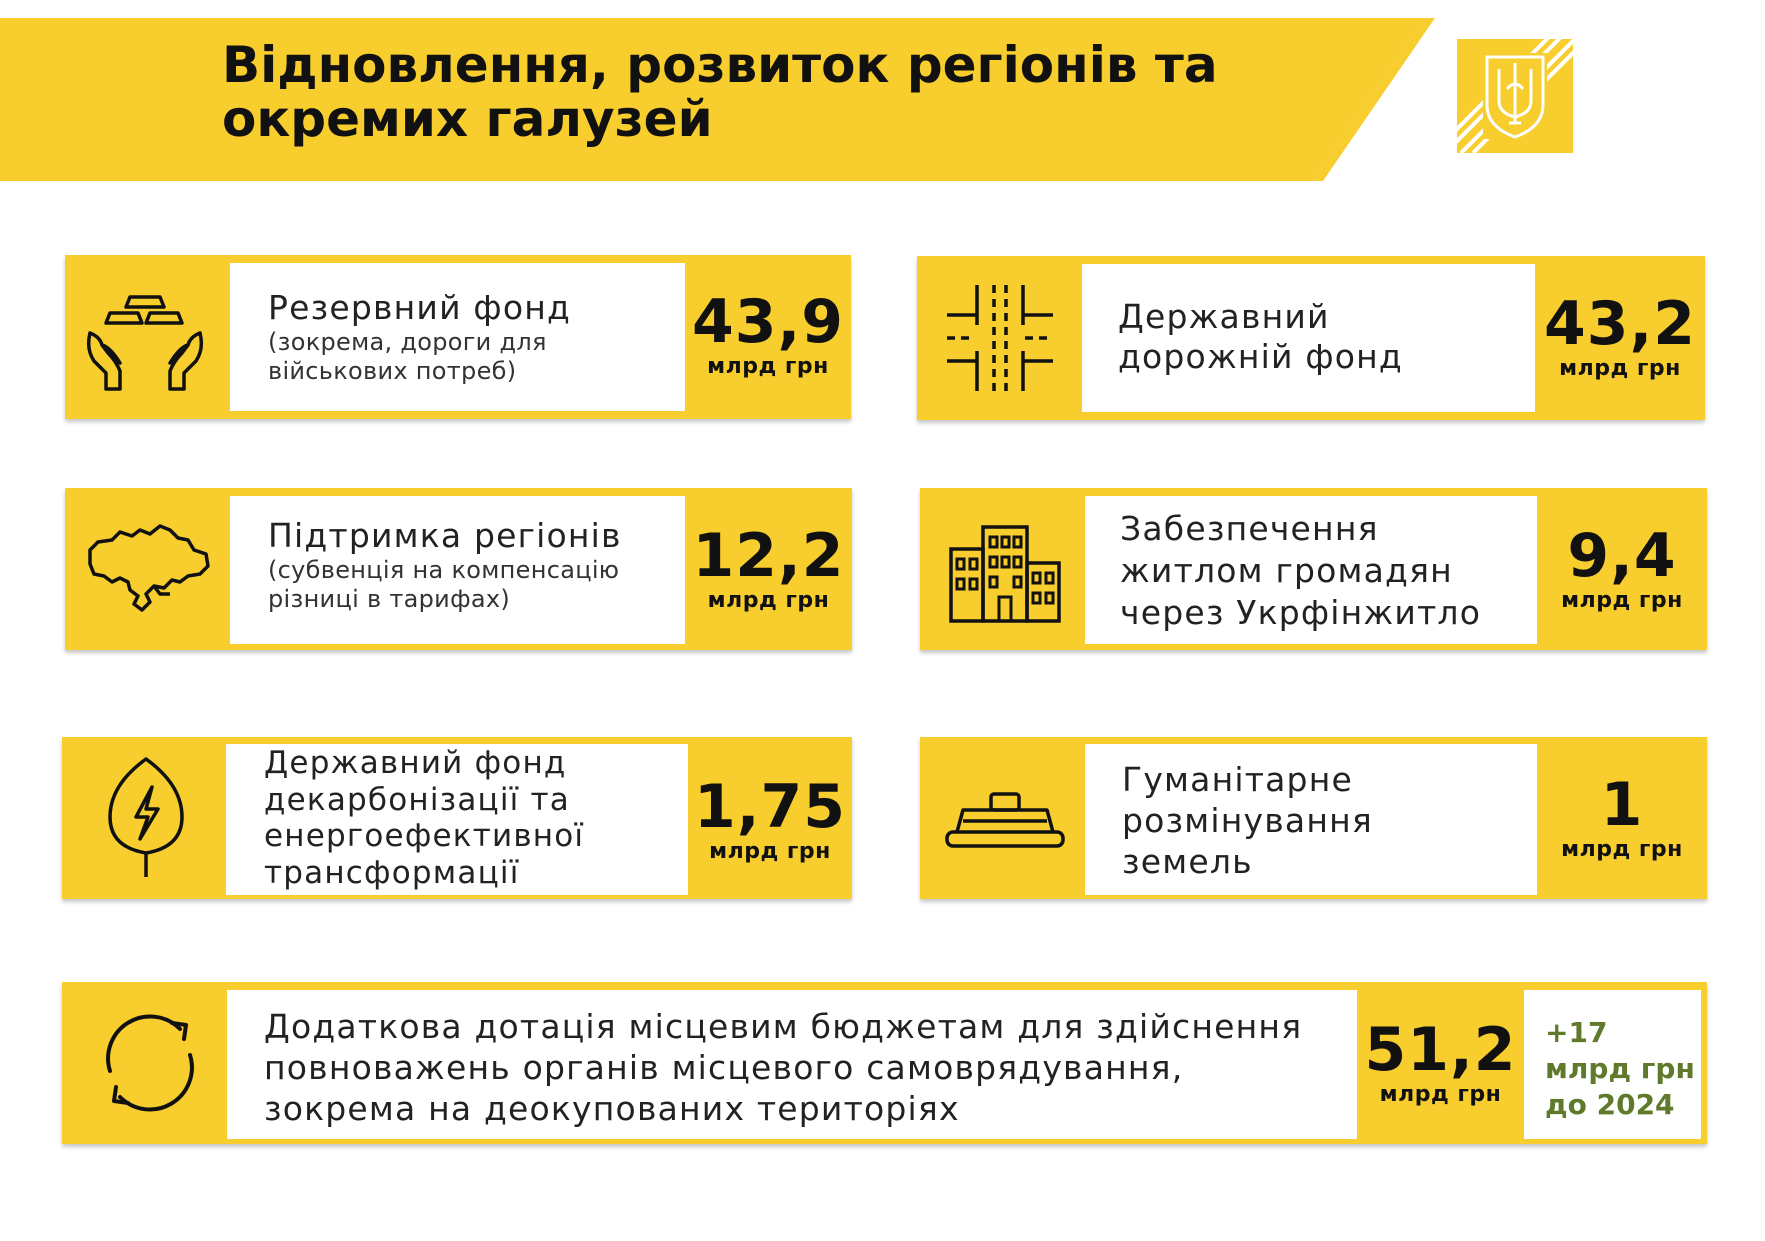  What do you see at coordinates (1000, 337) in the screenshot?
I see `road-intersection-icon` at bounding box center [1000, 337].